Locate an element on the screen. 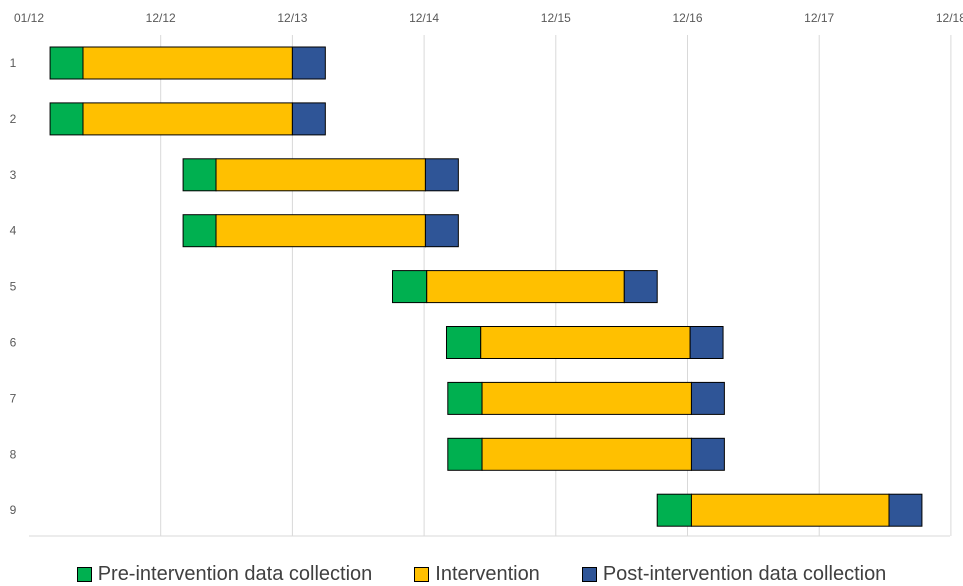 The height and width of the screenshot is (586, 963). bar-row-4-pre-intervention is located at coordinates (199, 231).